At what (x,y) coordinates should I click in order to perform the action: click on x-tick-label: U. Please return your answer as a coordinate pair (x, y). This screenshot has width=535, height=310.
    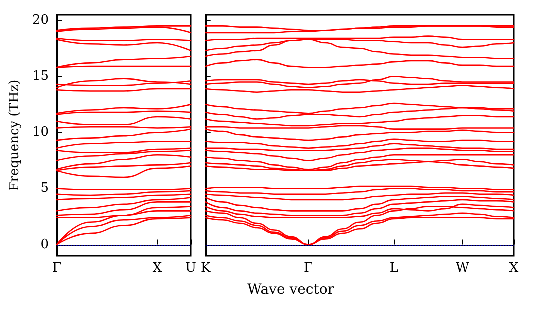
    Looking at the image, I should click on (191, 268).